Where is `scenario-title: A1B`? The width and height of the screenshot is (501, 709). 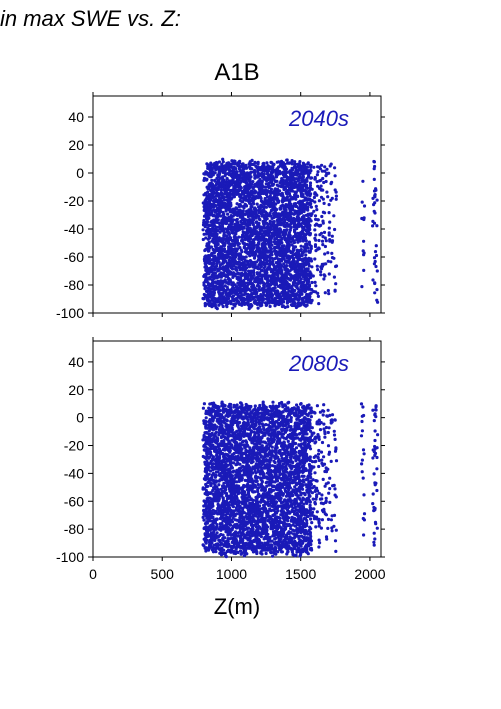
scenario-title: A1B is located at coordinates (236, 72).